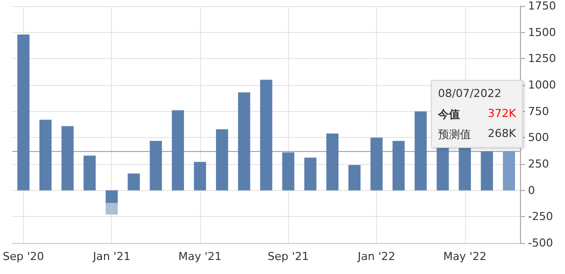 The height and width of the screenshot is (274, 565). Describe the element at coordinates (111, 256) in the screenshot. I see `x-tick-label: Jan '21` at that location.